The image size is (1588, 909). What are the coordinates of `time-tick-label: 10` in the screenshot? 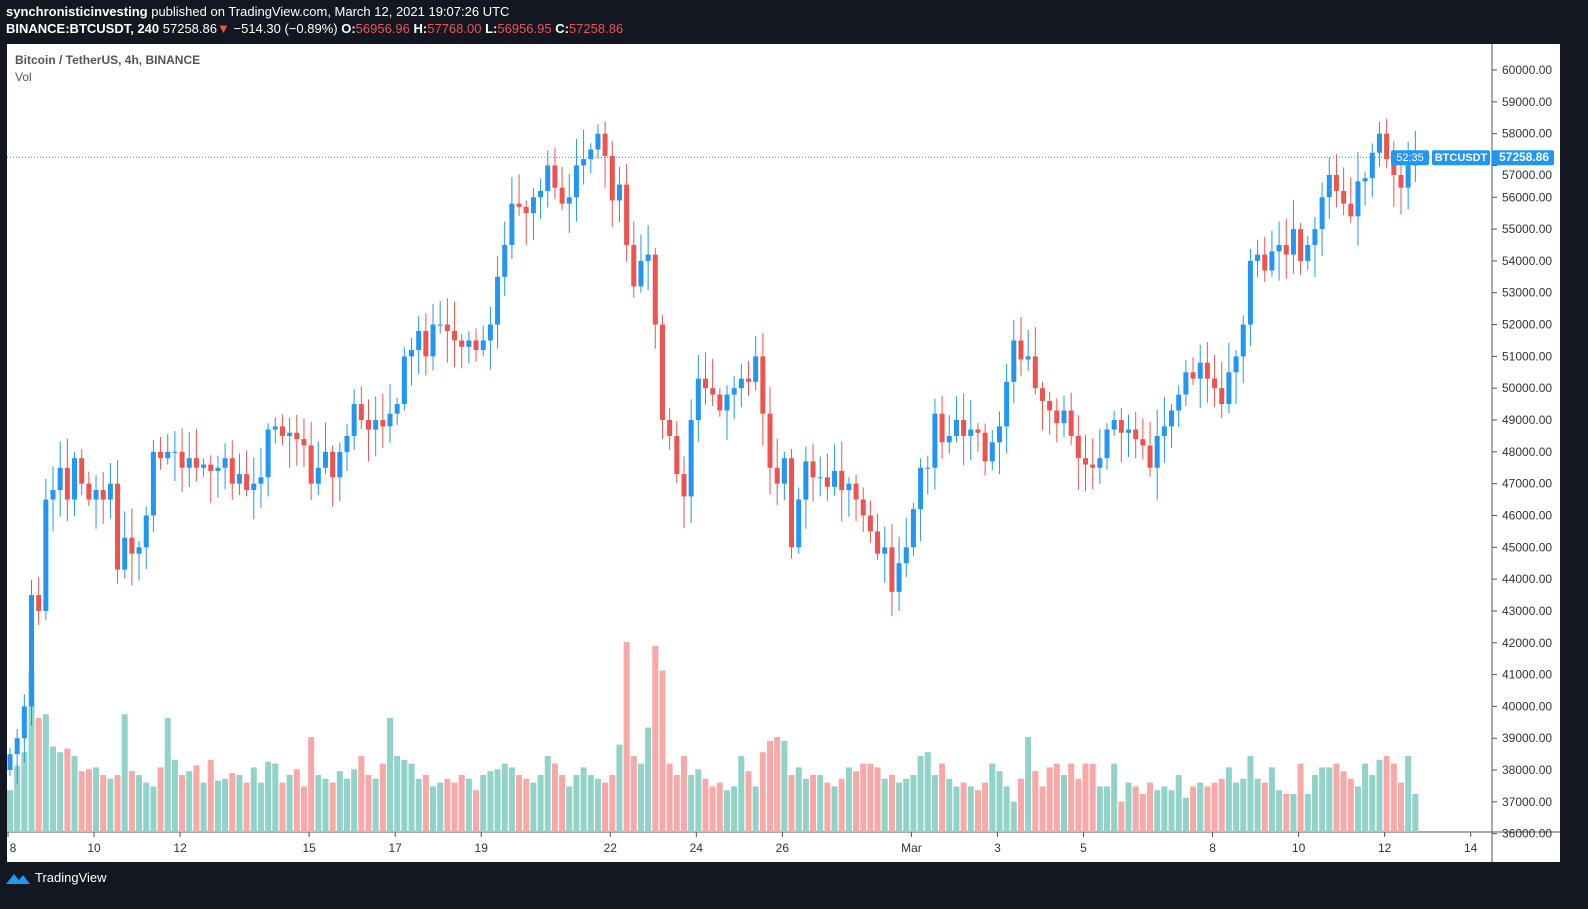 It's located at (94, 848).